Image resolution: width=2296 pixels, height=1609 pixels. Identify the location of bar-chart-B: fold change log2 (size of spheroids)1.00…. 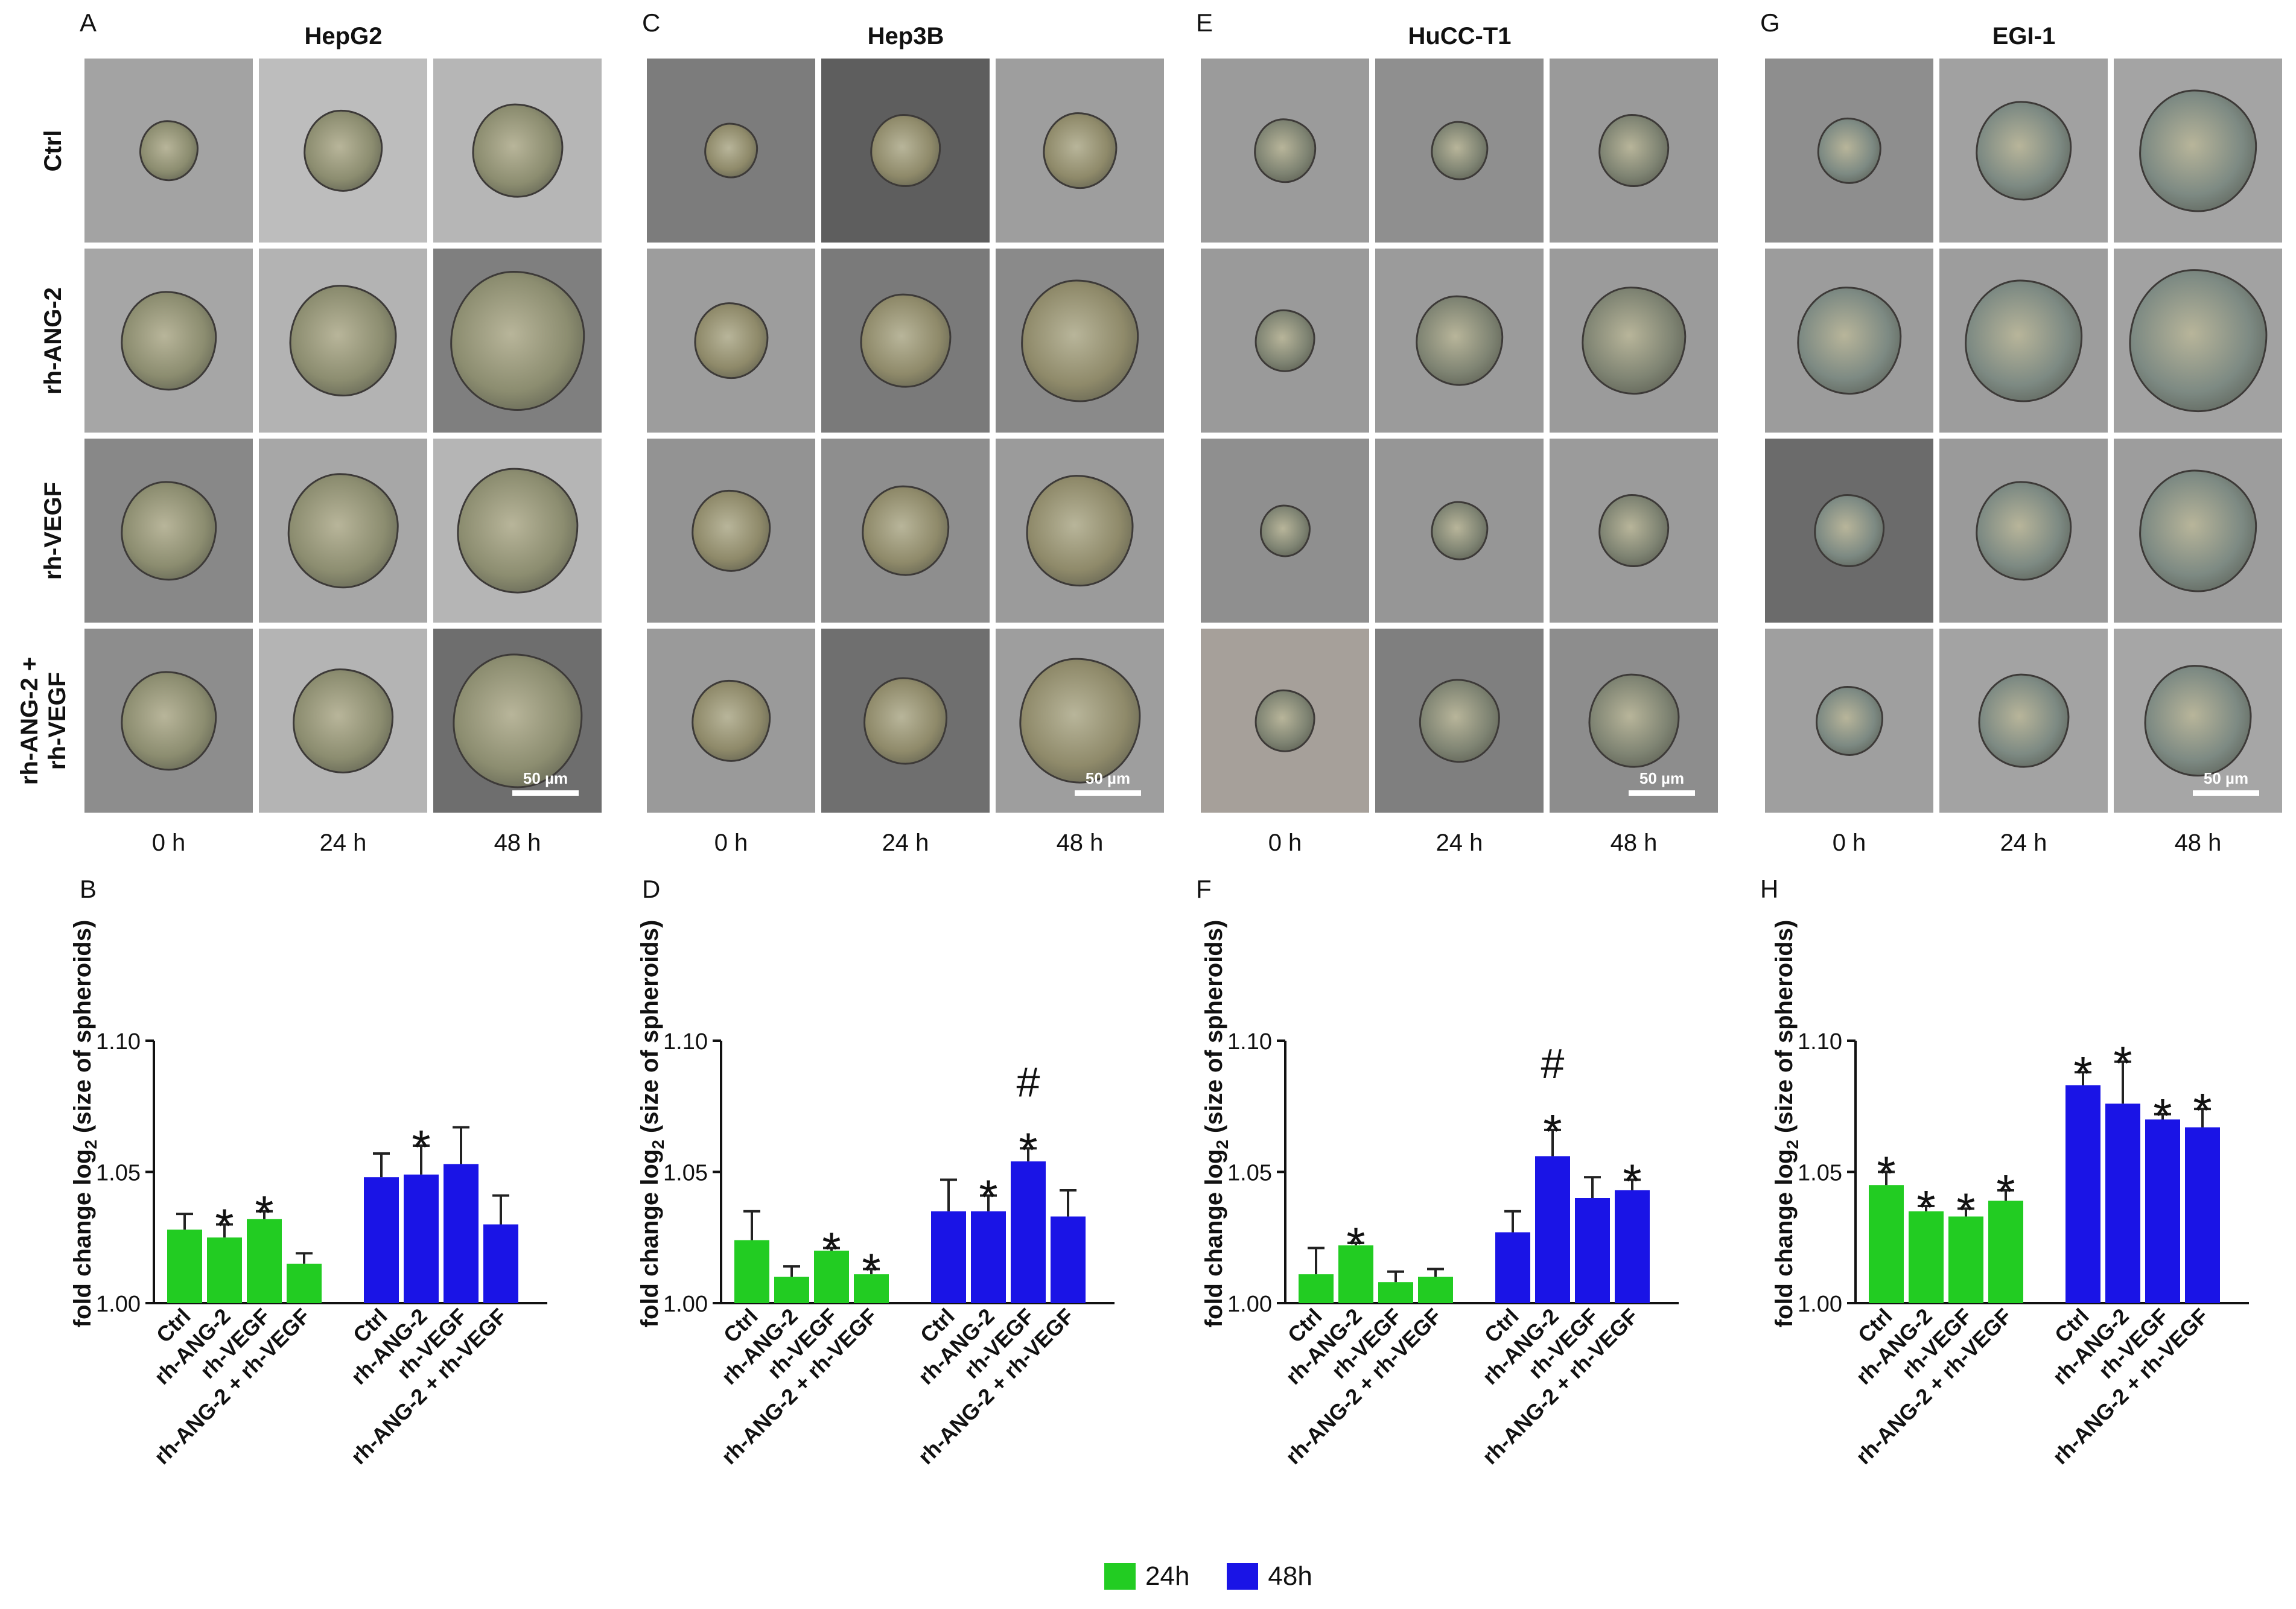
(308, 1194).